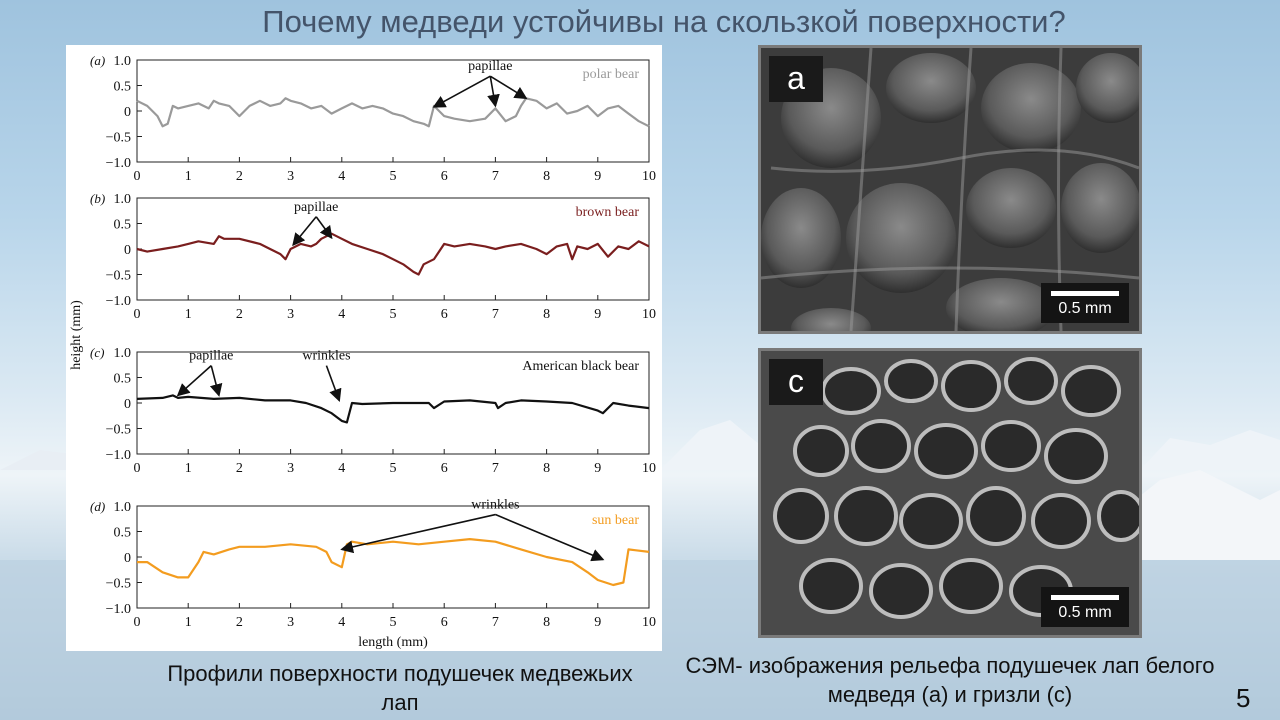 The image size is (1280, 720). Describe the element at coordinates (611, 74) in the screenshot. I see `legend-label: polar bear` at that location.